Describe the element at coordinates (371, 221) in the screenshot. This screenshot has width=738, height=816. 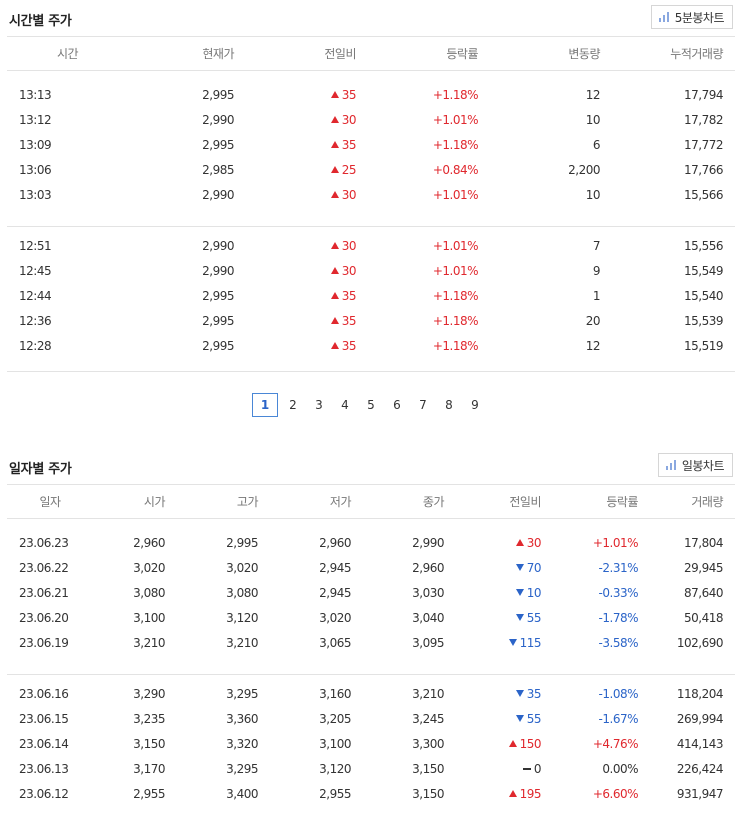
I see `row-divider` at that location.